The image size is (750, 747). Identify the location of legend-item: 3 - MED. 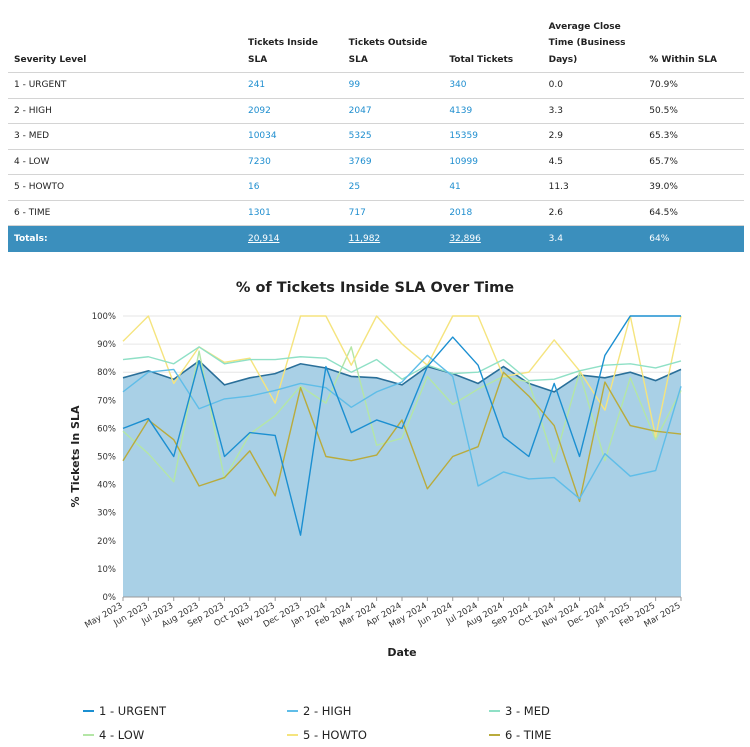
(519, 711).